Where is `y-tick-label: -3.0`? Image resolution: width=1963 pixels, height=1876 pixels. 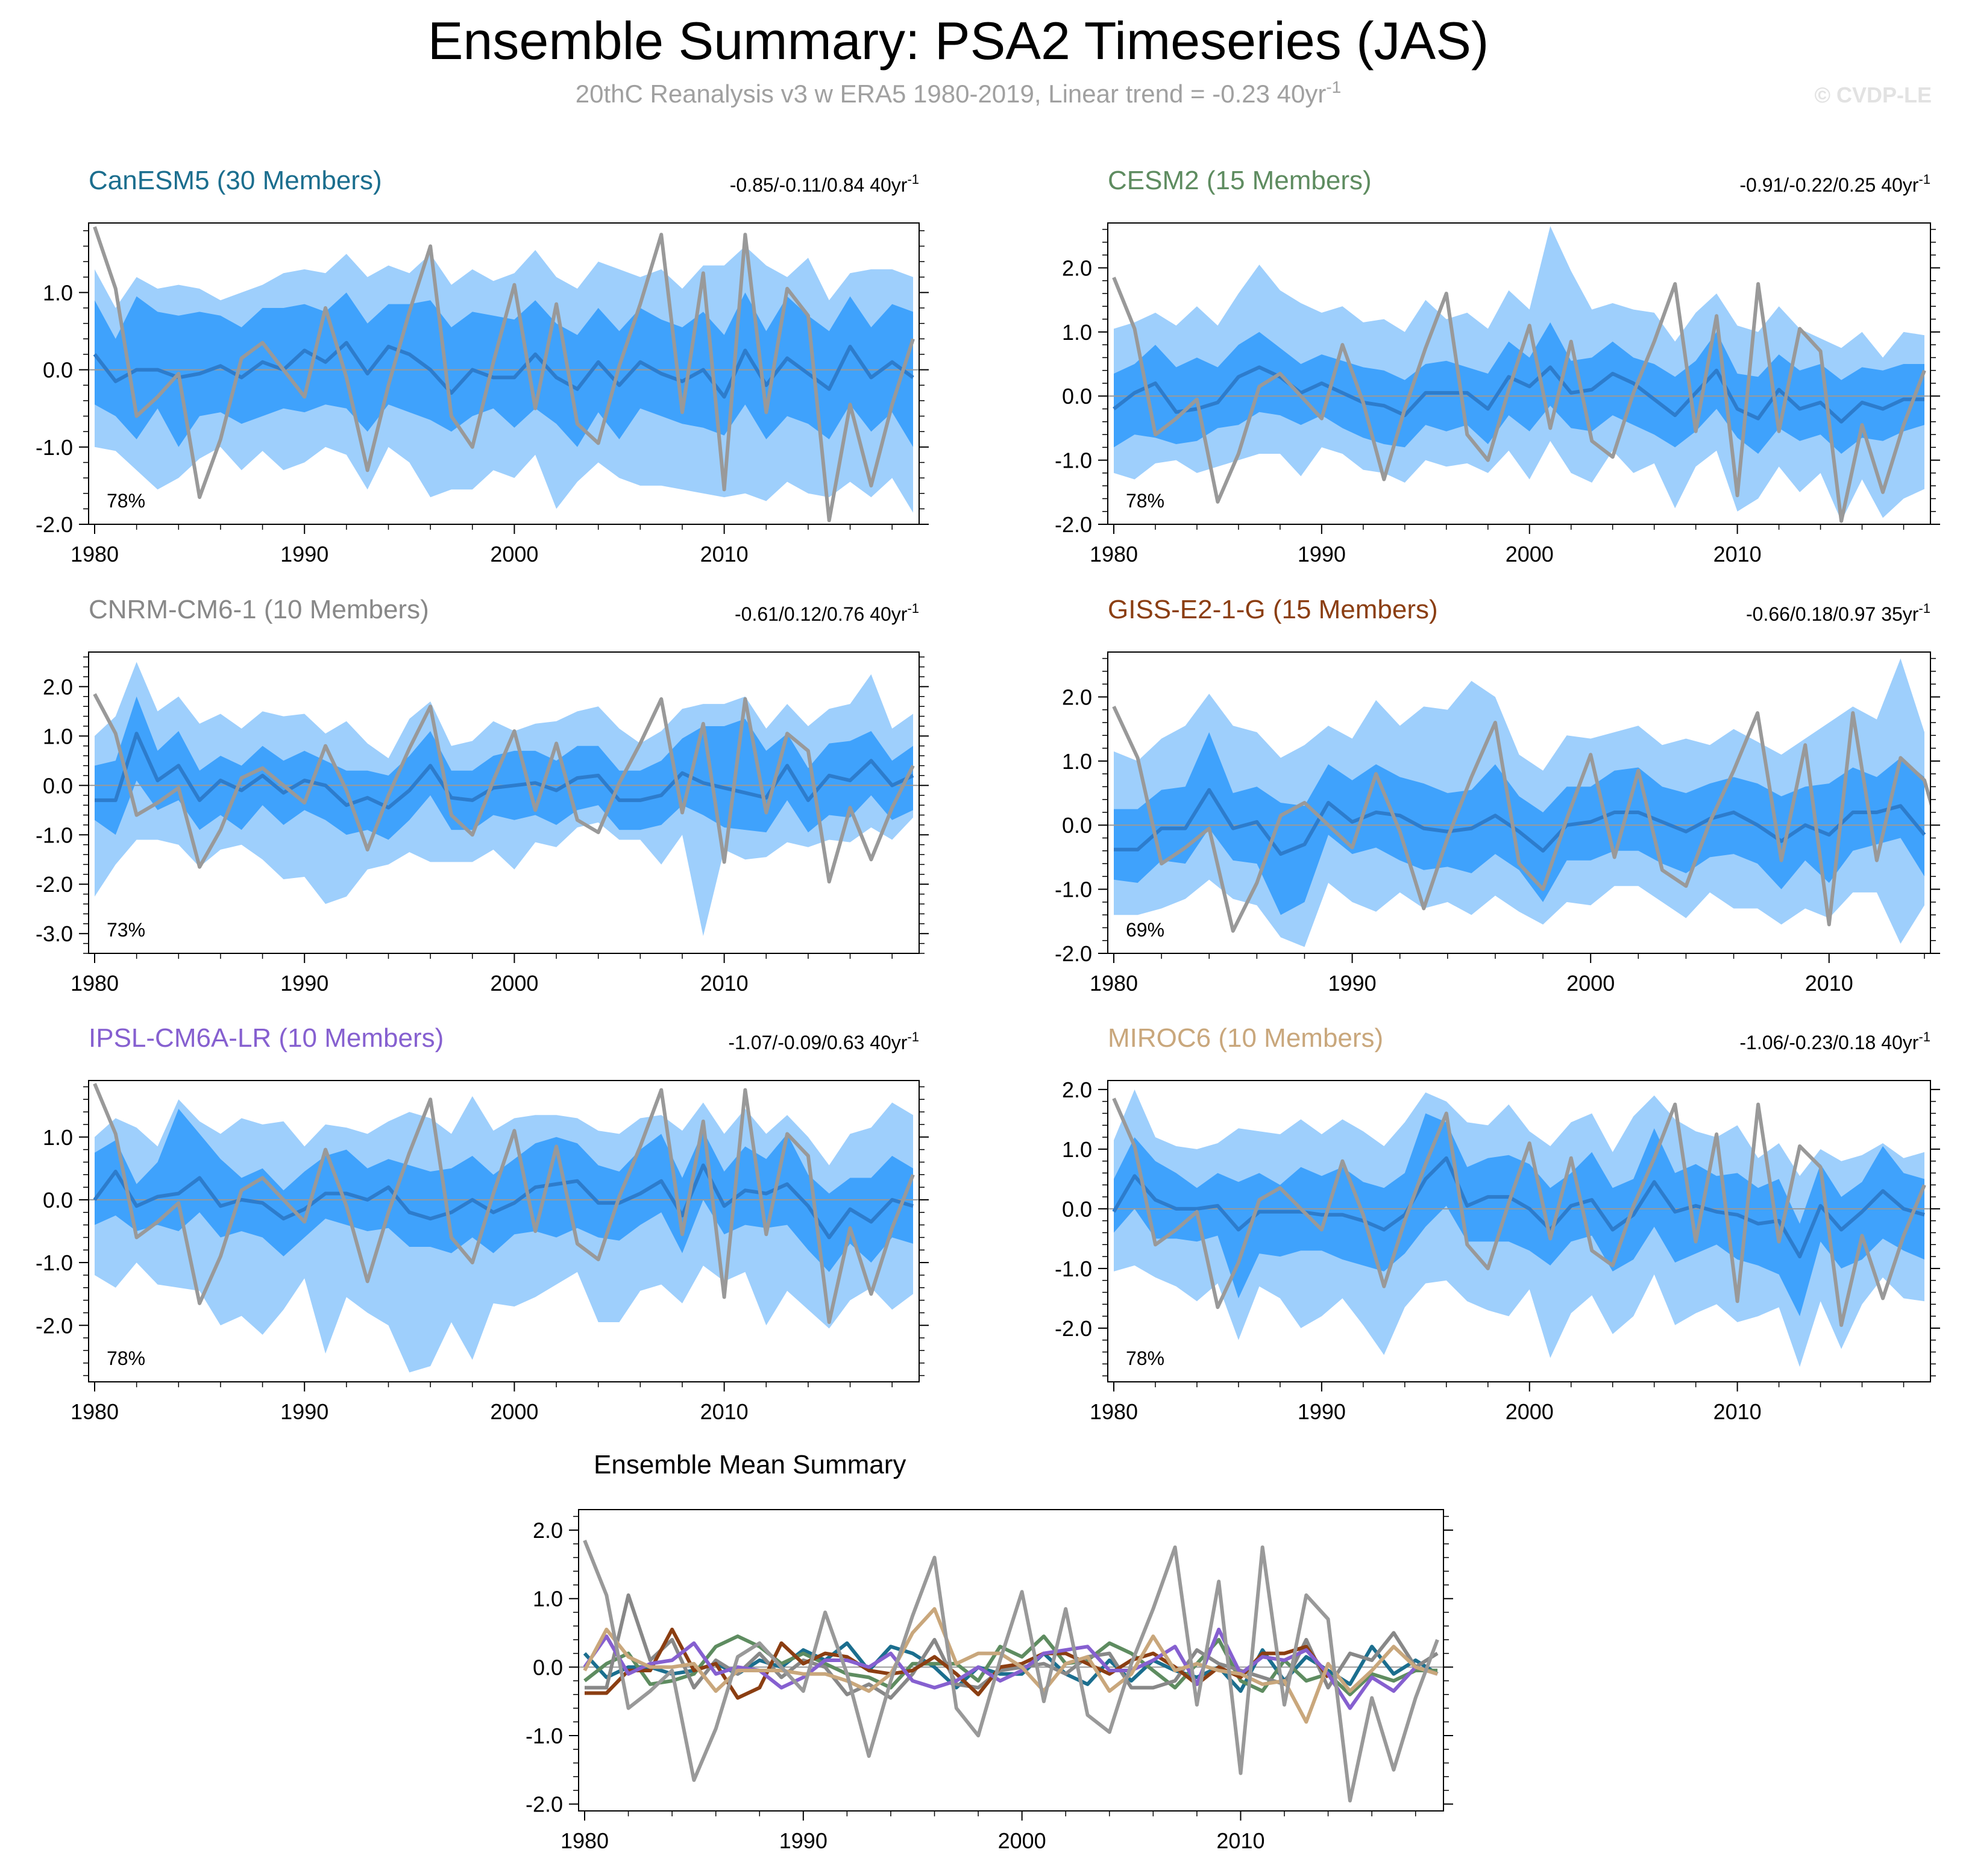
y-tick-label: -3.0 is located at coordinates (54, 933).